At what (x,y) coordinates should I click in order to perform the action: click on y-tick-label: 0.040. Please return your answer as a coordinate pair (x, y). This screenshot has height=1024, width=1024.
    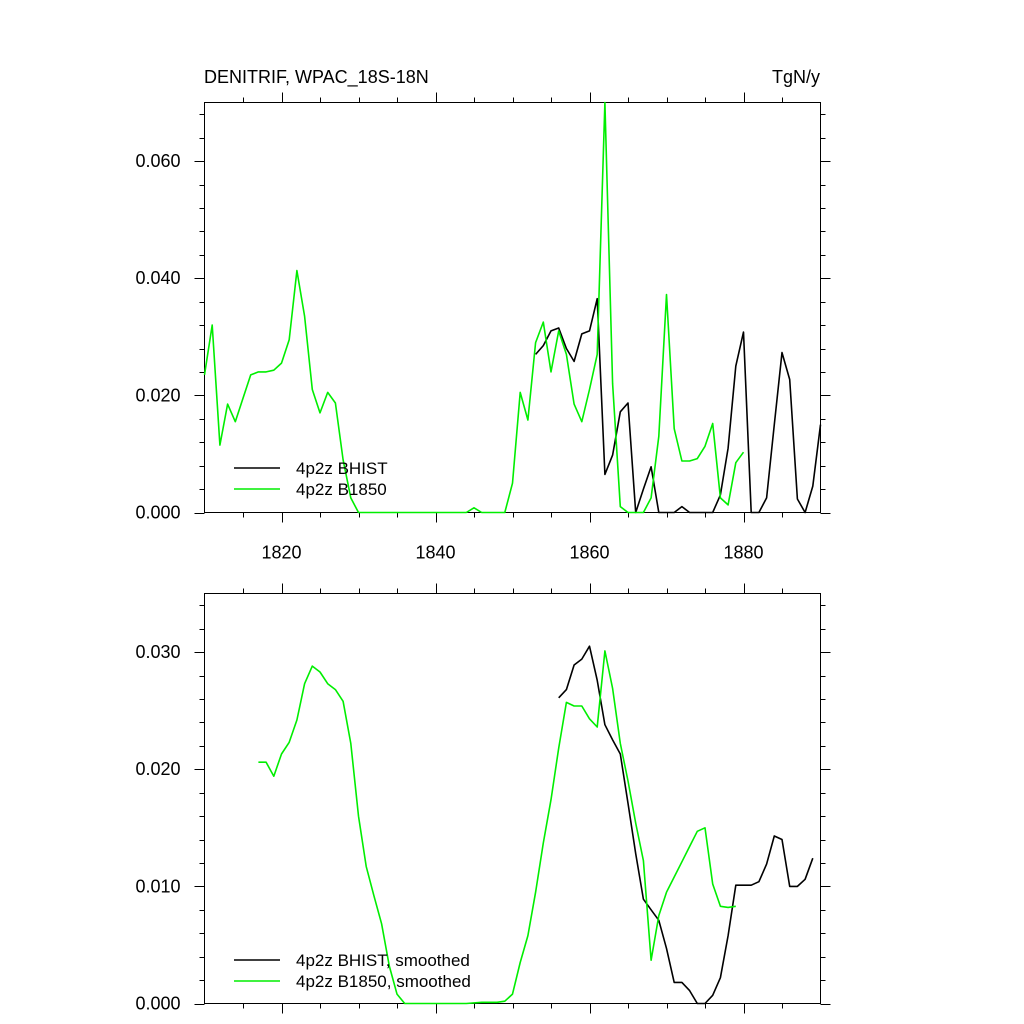
    Looking at the image, I should click on (157, 278).